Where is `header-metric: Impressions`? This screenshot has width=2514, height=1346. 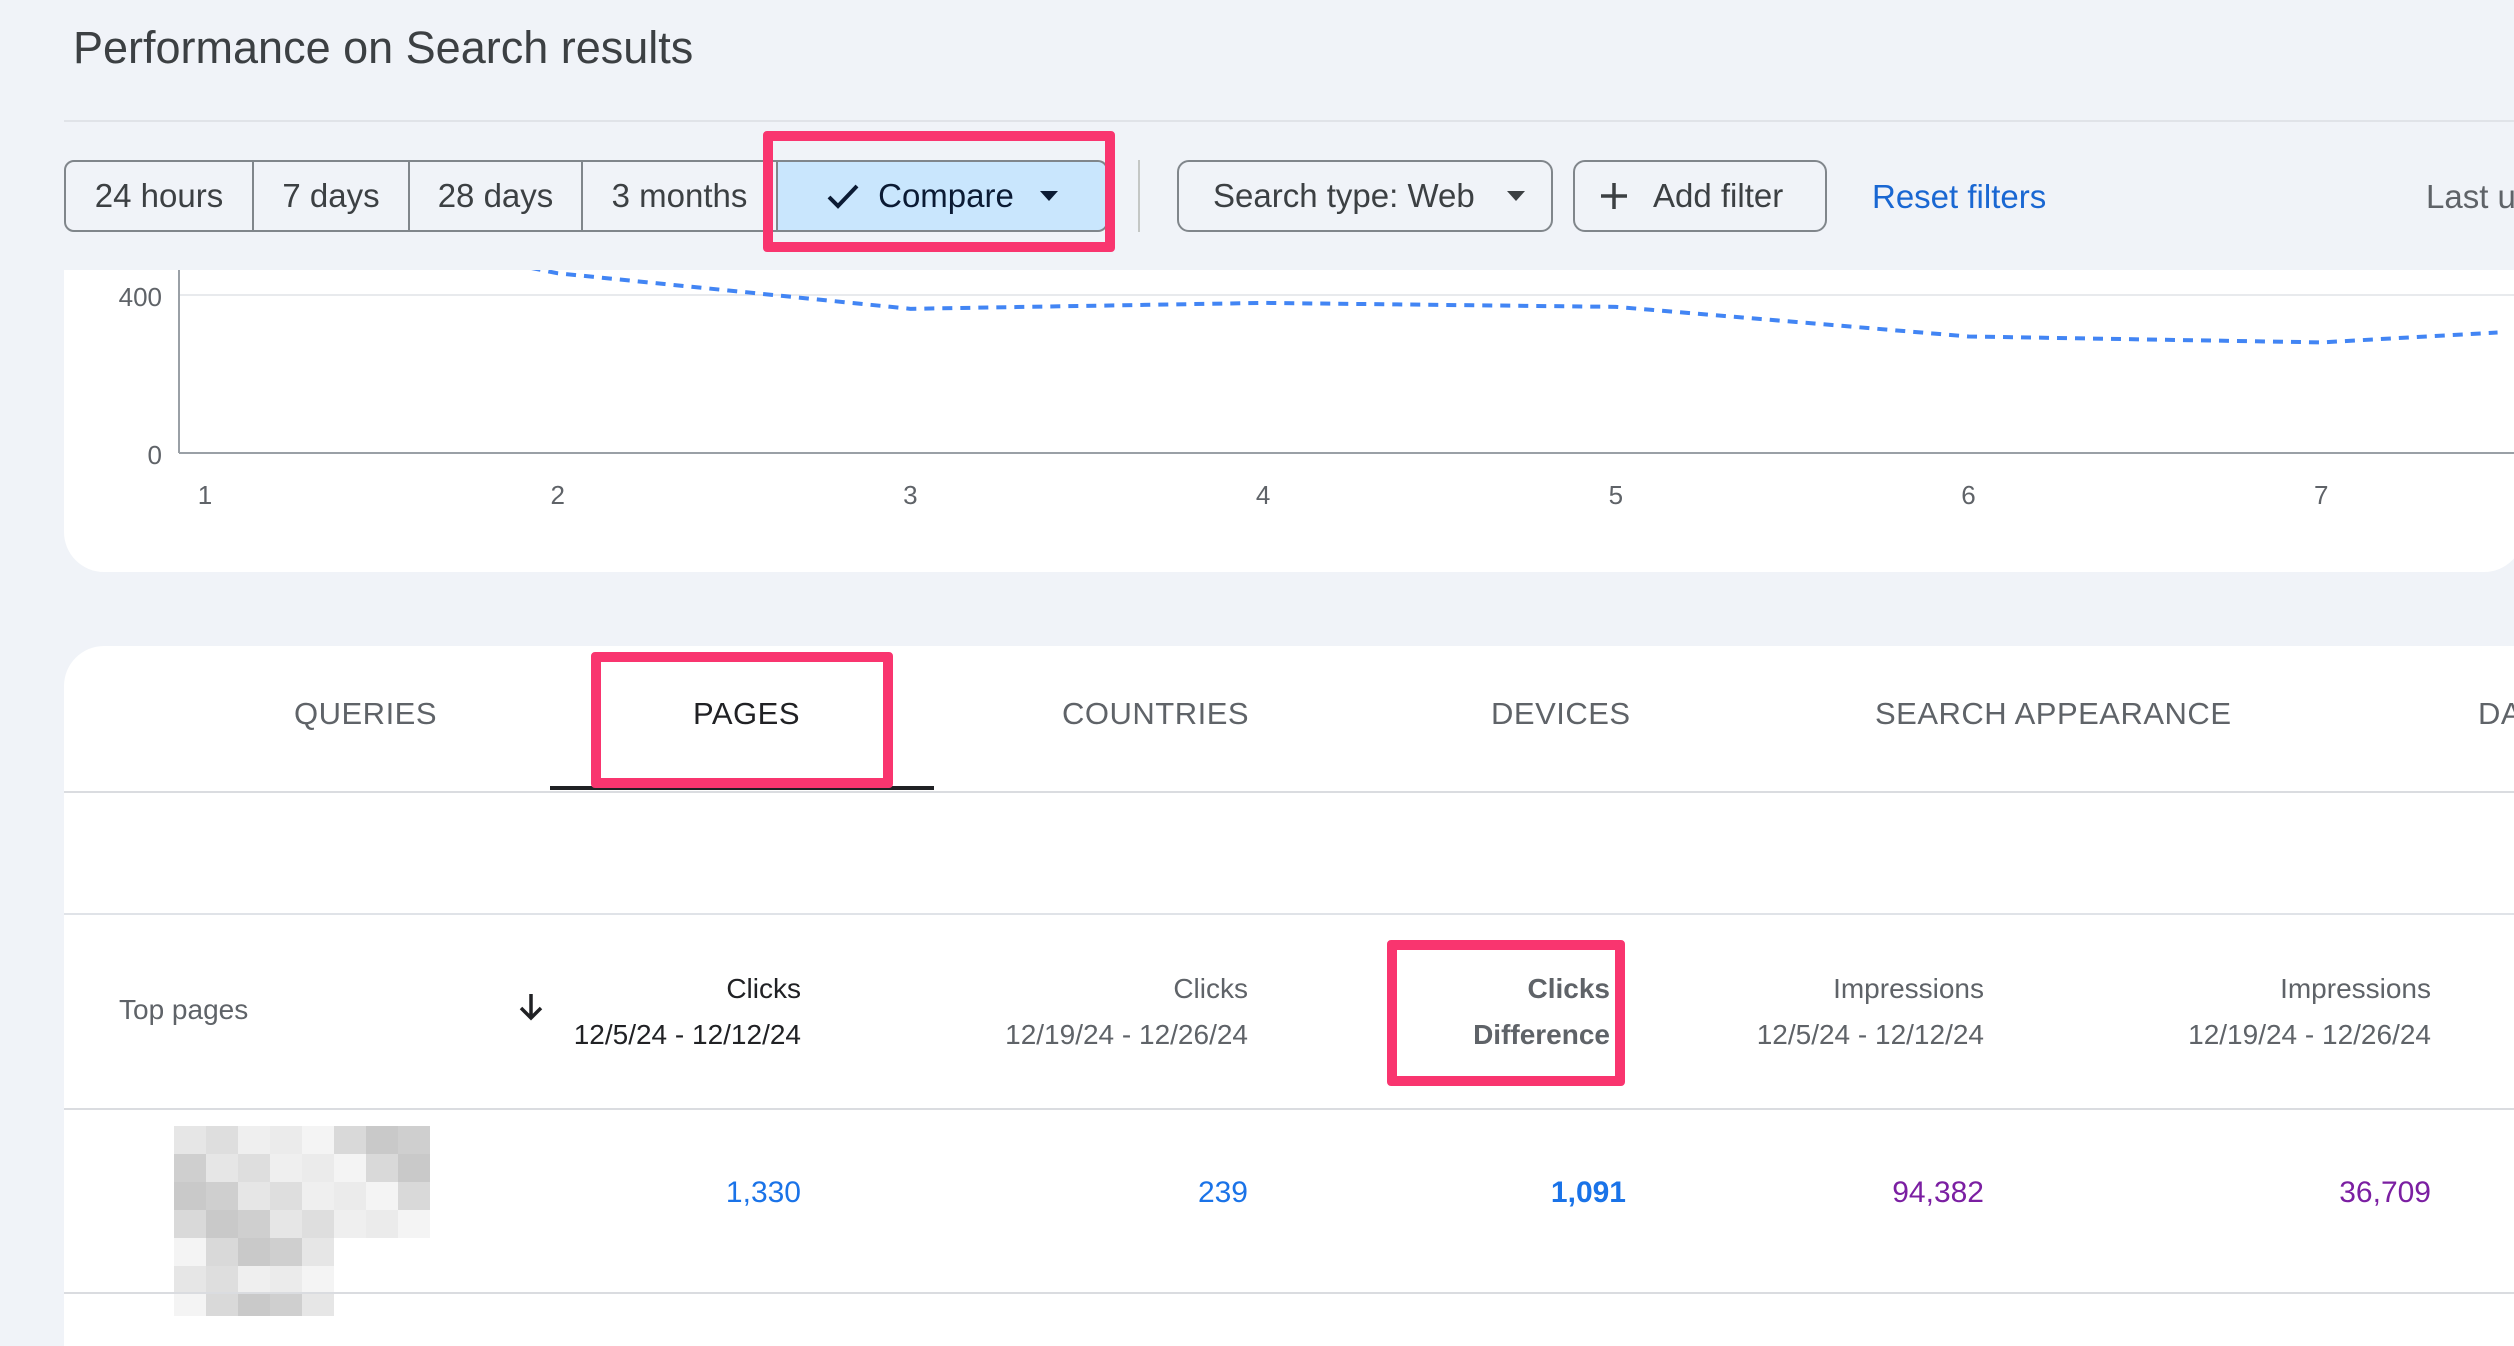 header-metric: Impressions is located at coordinates (2252, 989).